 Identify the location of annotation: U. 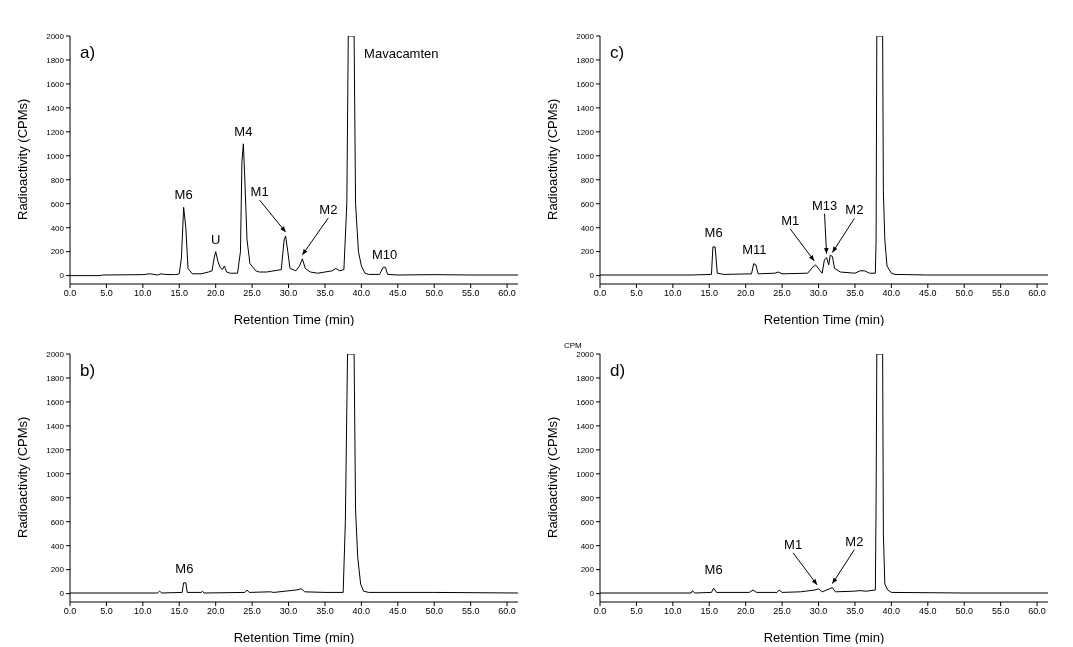
(216, 239).